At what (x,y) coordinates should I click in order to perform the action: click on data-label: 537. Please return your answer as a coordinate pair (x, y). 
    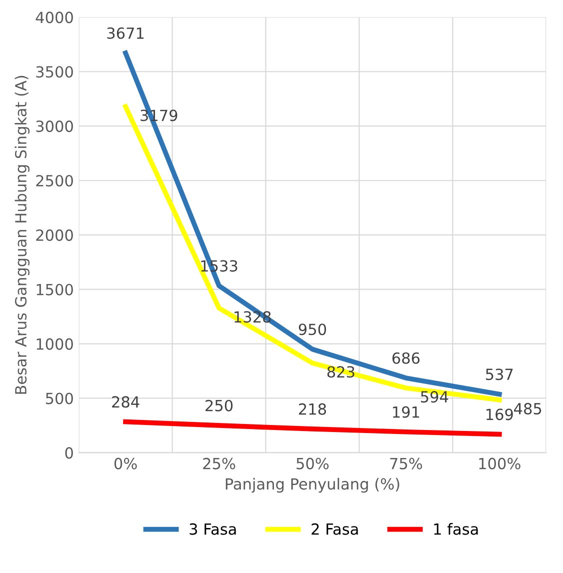
    Looking at the image, I should click on (499, 374).